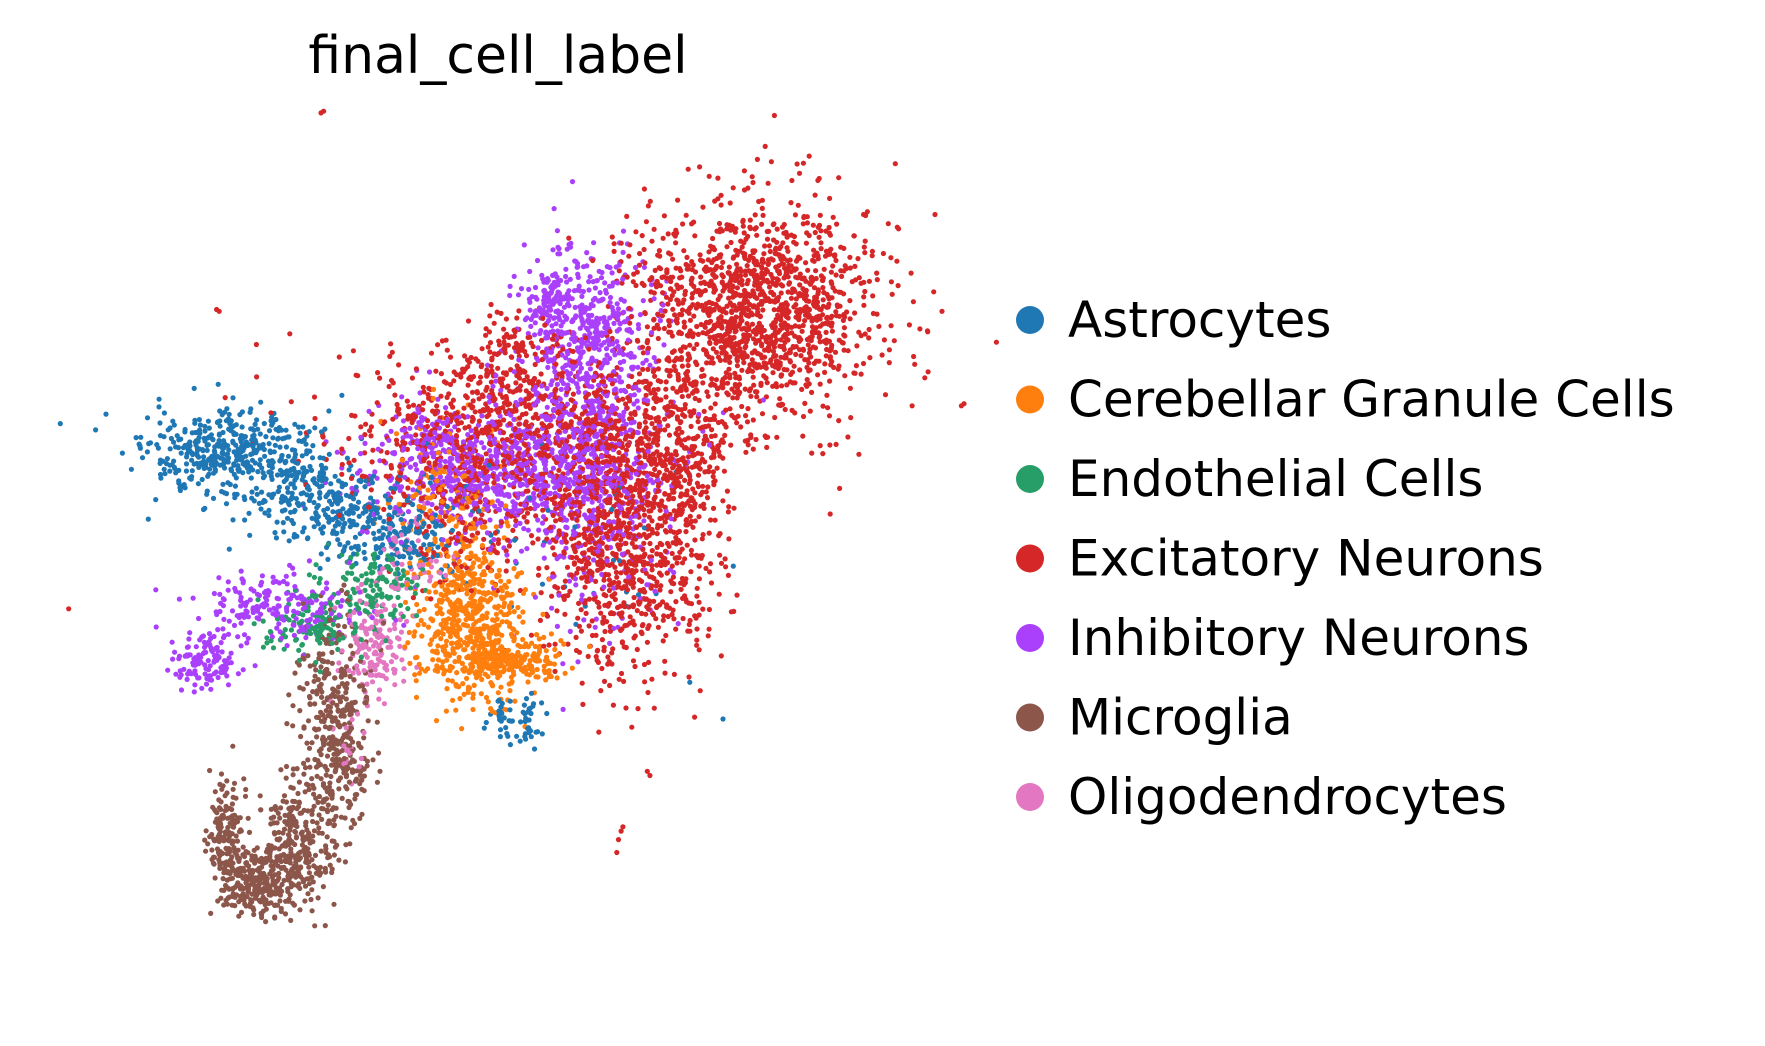  Describe the element at coordinates (387, 582) in the screenshot. I see `scatter-point-endothelial-cells` at that location.